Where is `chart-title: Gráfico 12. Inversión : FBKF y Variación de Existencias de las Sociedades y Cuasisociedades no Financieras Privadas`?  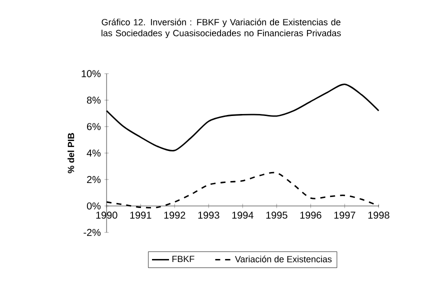
chart-title: Gráfico 12. Inversión : FBKF y Variación de Existencias de las Sociedades y Cuasisociedades no Financieras Privadas is located at coordinates (221, 28).